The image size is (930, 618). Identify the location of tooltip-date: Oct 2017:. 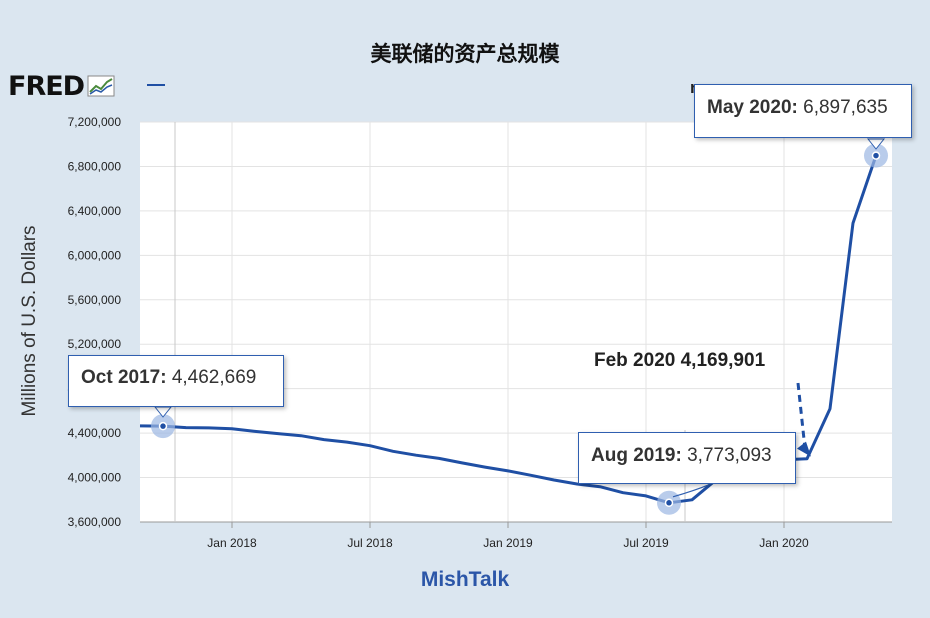
(124, 377).